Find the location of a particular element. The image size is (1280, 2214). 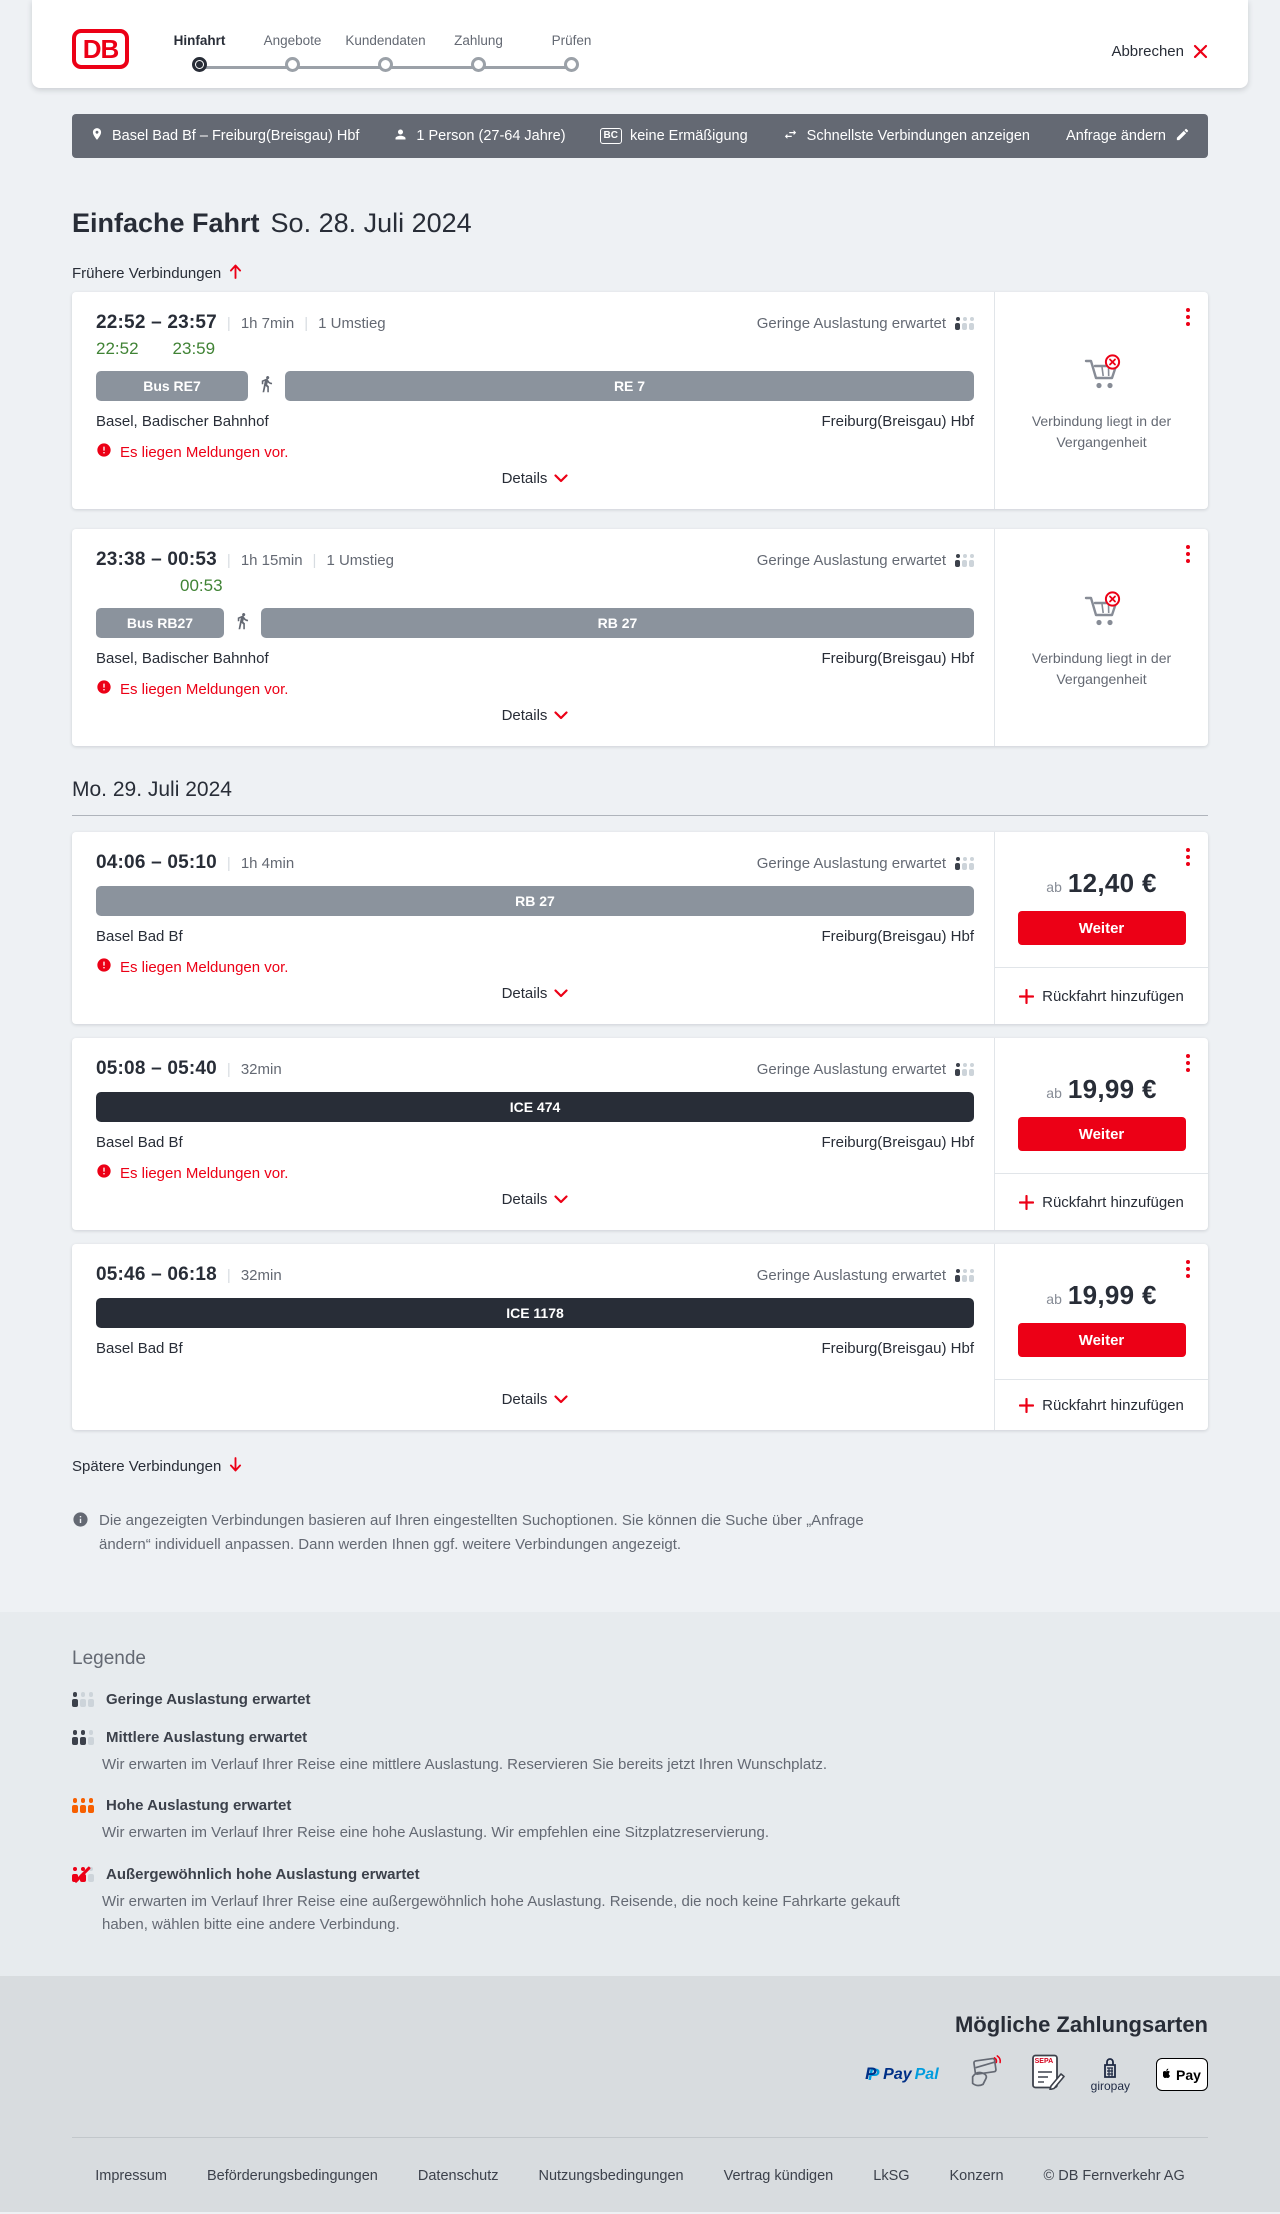

segment-badge: RB 27 is located at coordinates (617, 623).